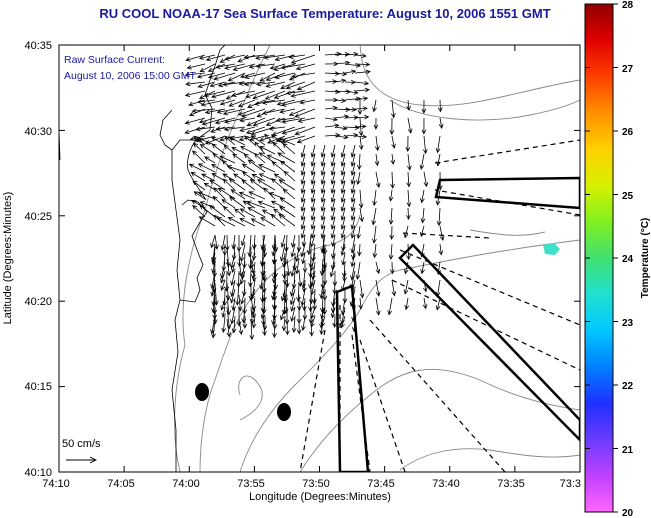 The width and height of the screenshot is (651, 518). Describe the element at coordinates (81, 444) in the screenshot. I see `scale-label: 50 cm/s` at that location.